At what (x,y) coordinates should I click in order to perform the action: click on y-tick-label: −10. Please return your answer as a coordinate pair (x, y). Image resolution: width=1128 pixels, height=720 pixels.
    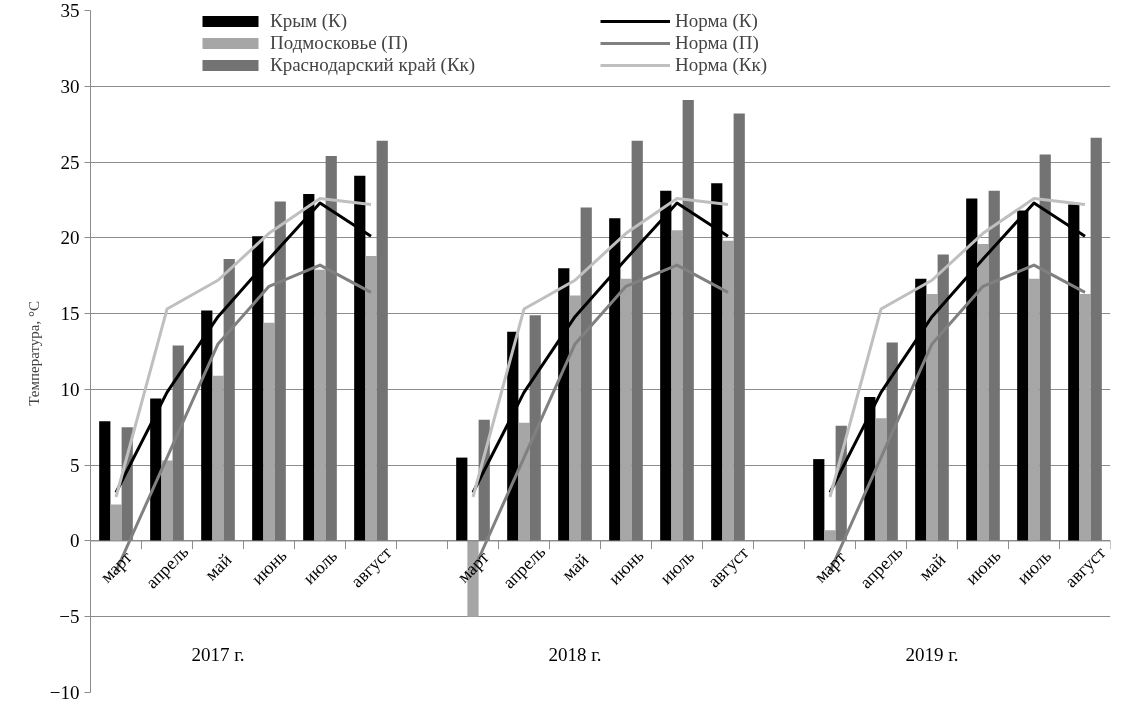
    Looking at the image, I should click on (64, 692).